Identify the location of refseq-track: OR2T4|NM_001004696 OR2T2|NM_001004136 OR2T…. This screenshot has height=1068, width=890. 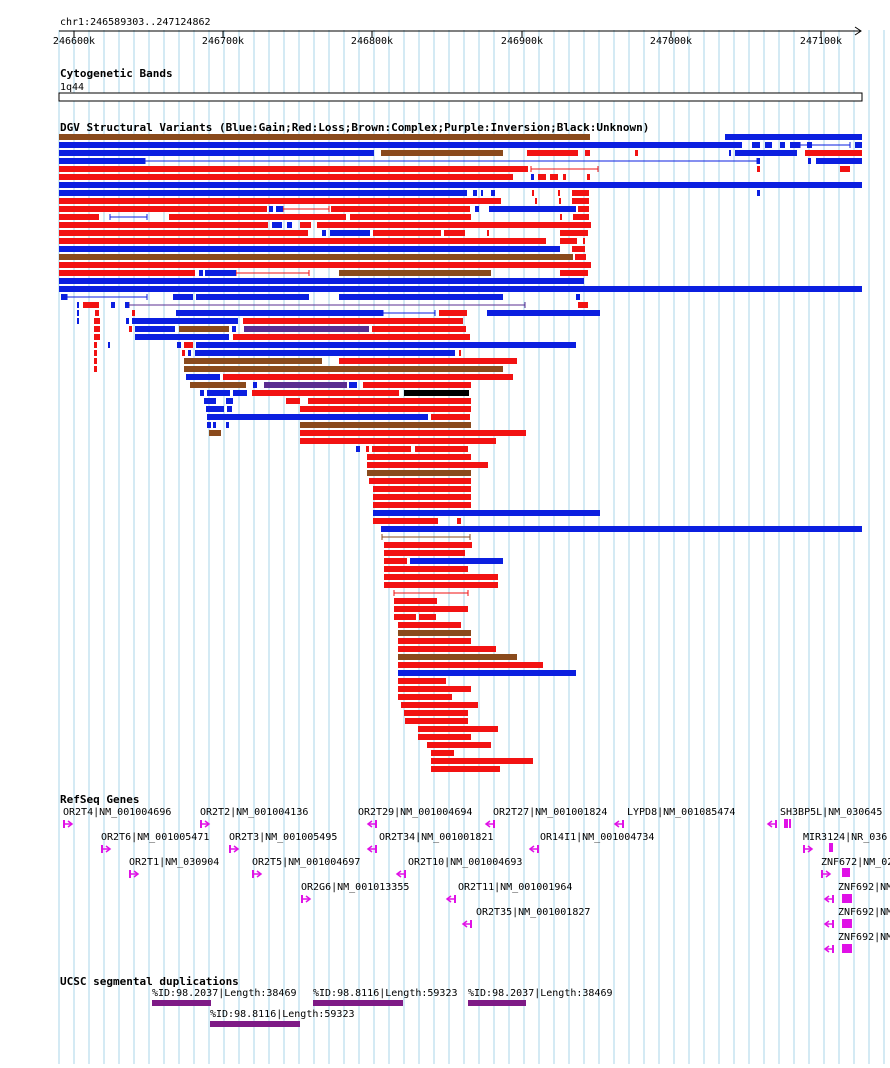
(476, 880).